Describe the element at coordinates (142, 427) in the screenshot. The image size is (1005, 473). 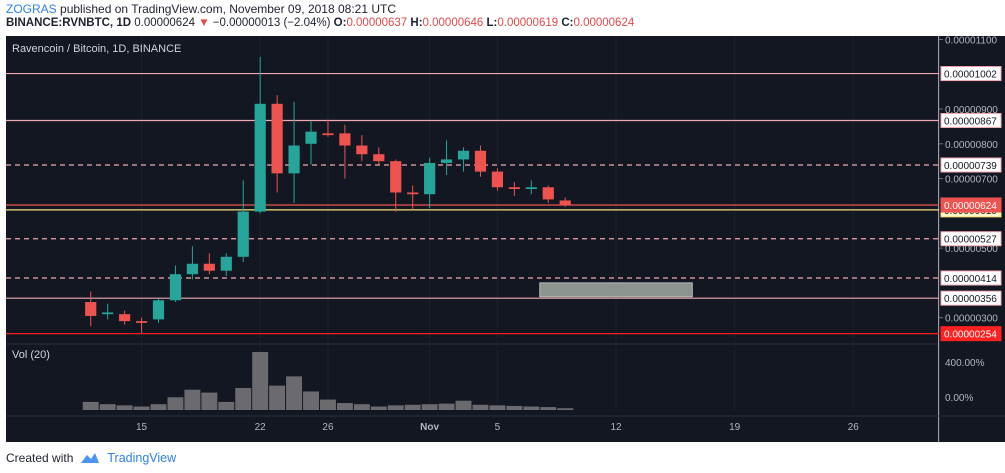
I see `x-tick-label: 15` at that location.